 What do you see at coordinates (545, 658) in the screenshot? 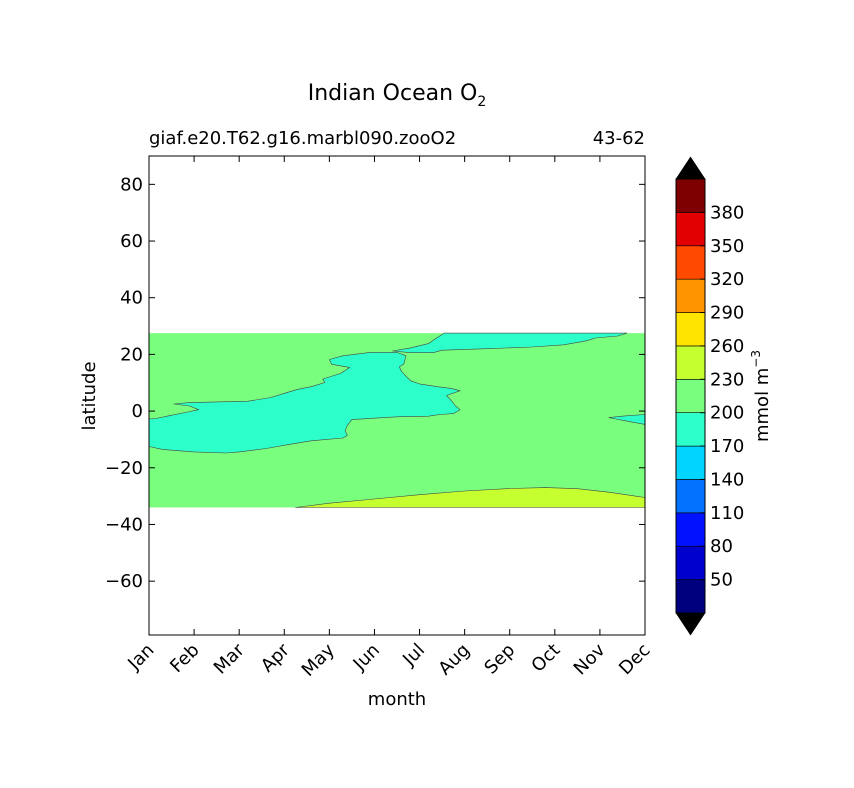
I see `x-tick-label: Oct` at bounding box center [545, 658].